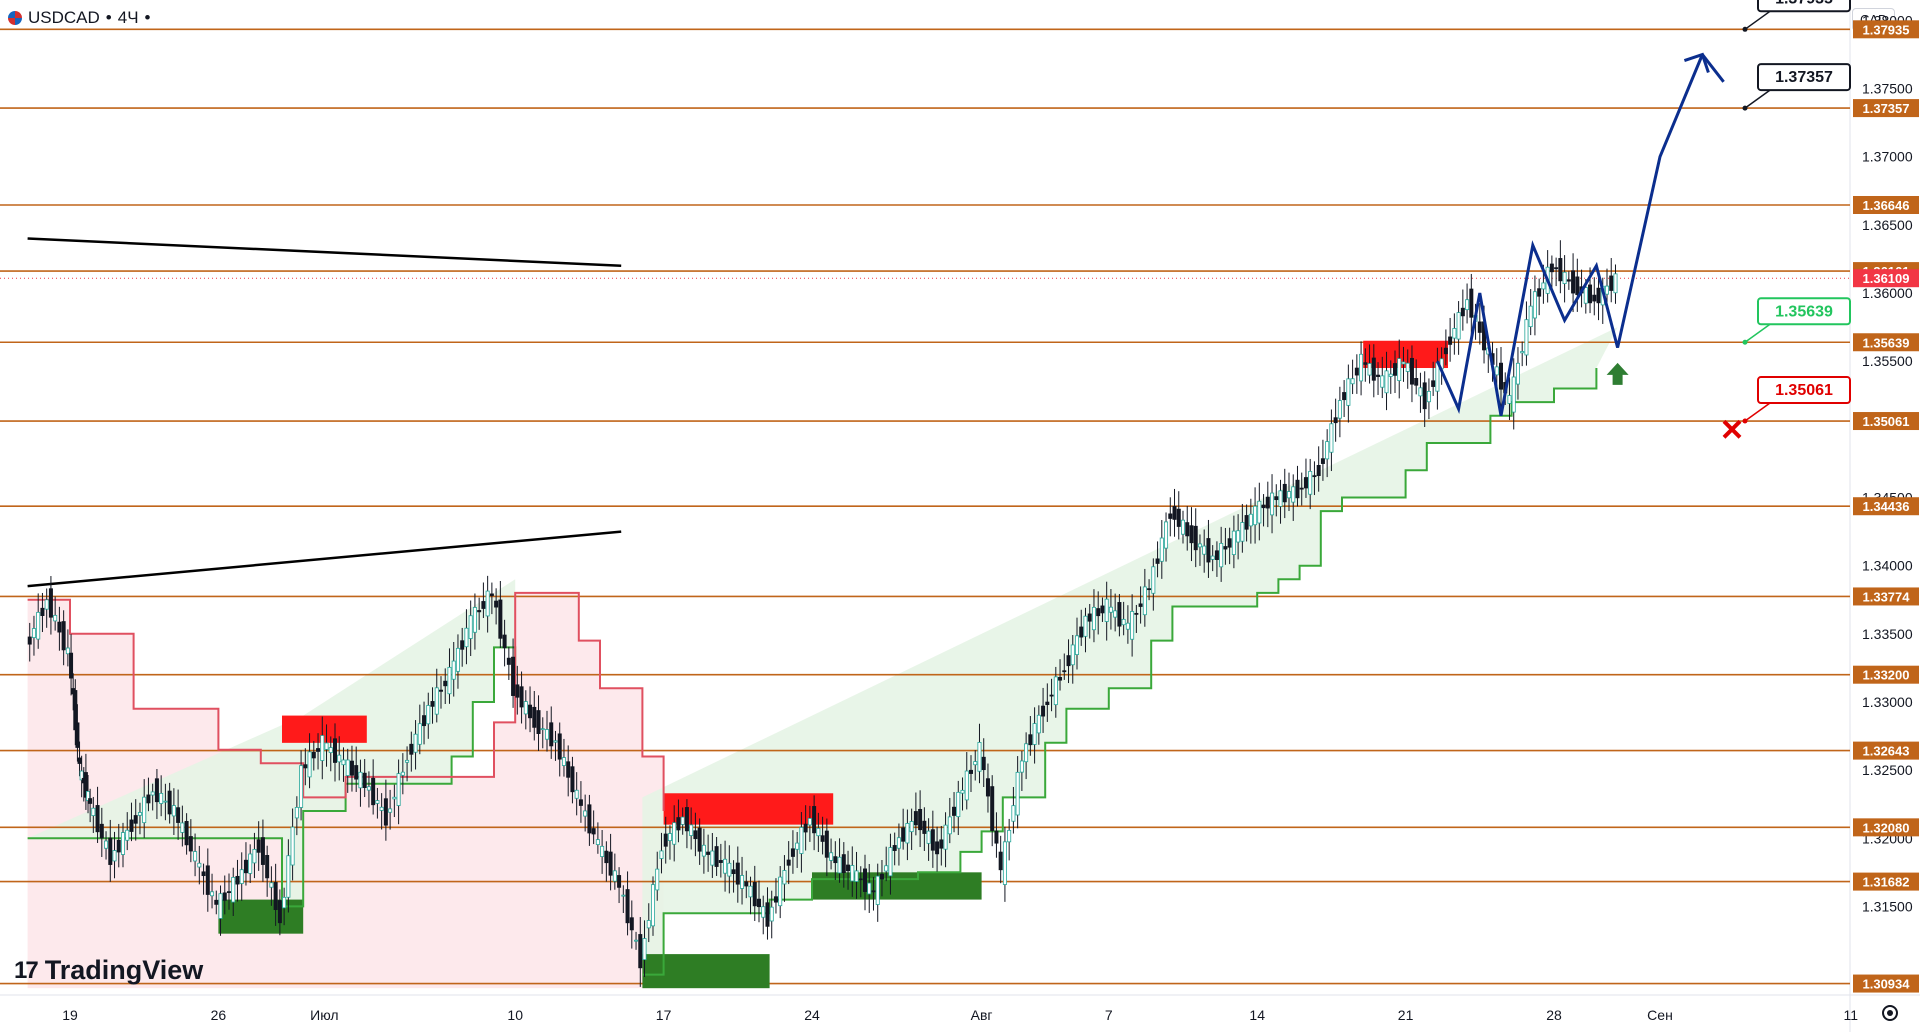 This screenshot has height=1032, width=1920. I want to click on callout-label: 1.35061, so click(1804, 390).